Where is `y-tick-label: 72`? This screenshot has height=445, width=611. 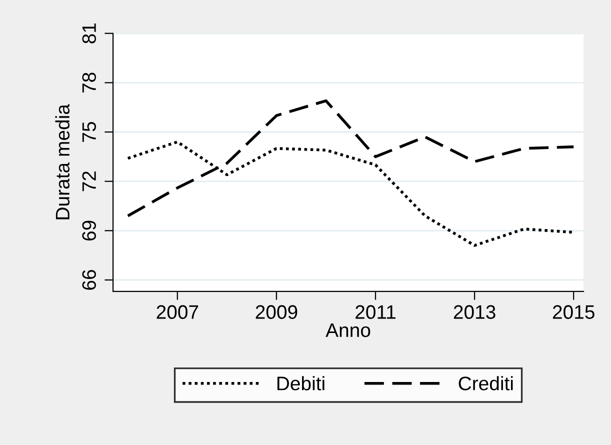
y-tick-label: 72 is located at coordinates (89, 181).